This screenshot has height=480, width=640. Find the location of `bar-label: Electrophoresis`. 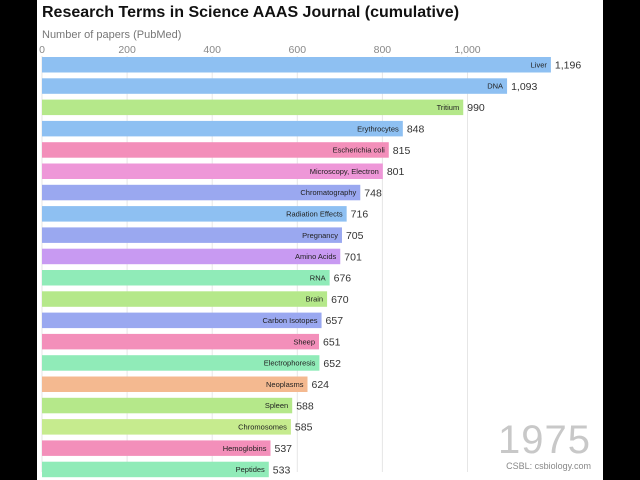

bar-label: Electrophoresis is located at coordinates (290, 363).